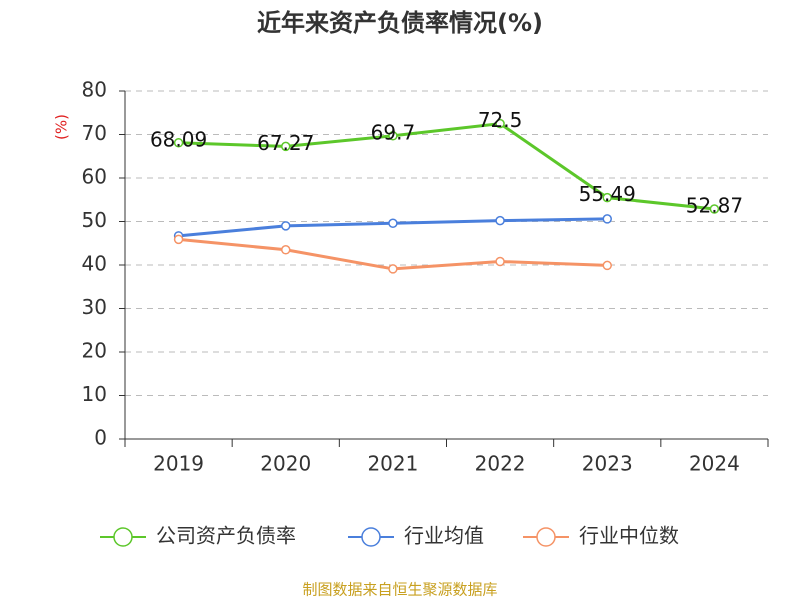 Image resolution: width=800 pixels, height=600 pixels. I want to click on y-tick-label: 70, so click(94, 133).